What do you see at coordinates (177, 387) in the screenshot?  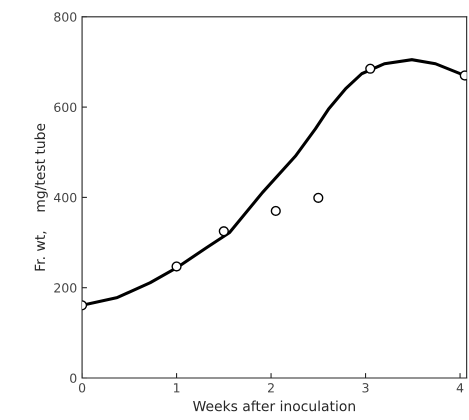 I see `x-tick-label: 1` at bounding box center [177, 387].